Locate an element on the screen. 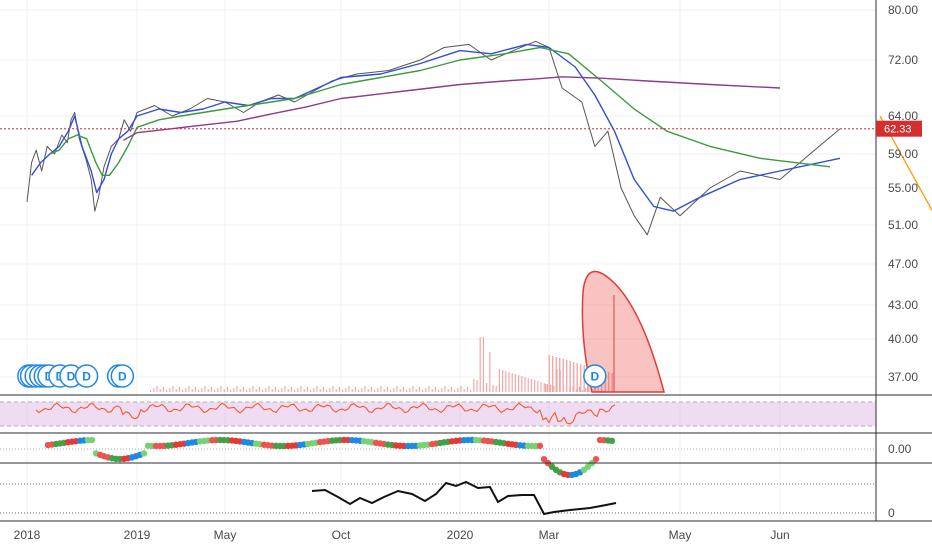 This screenshot has width=932, height=550. time-axis: 2018 2019 May Oct 2020 Mar May Jun is located at coordinates (402, 535).